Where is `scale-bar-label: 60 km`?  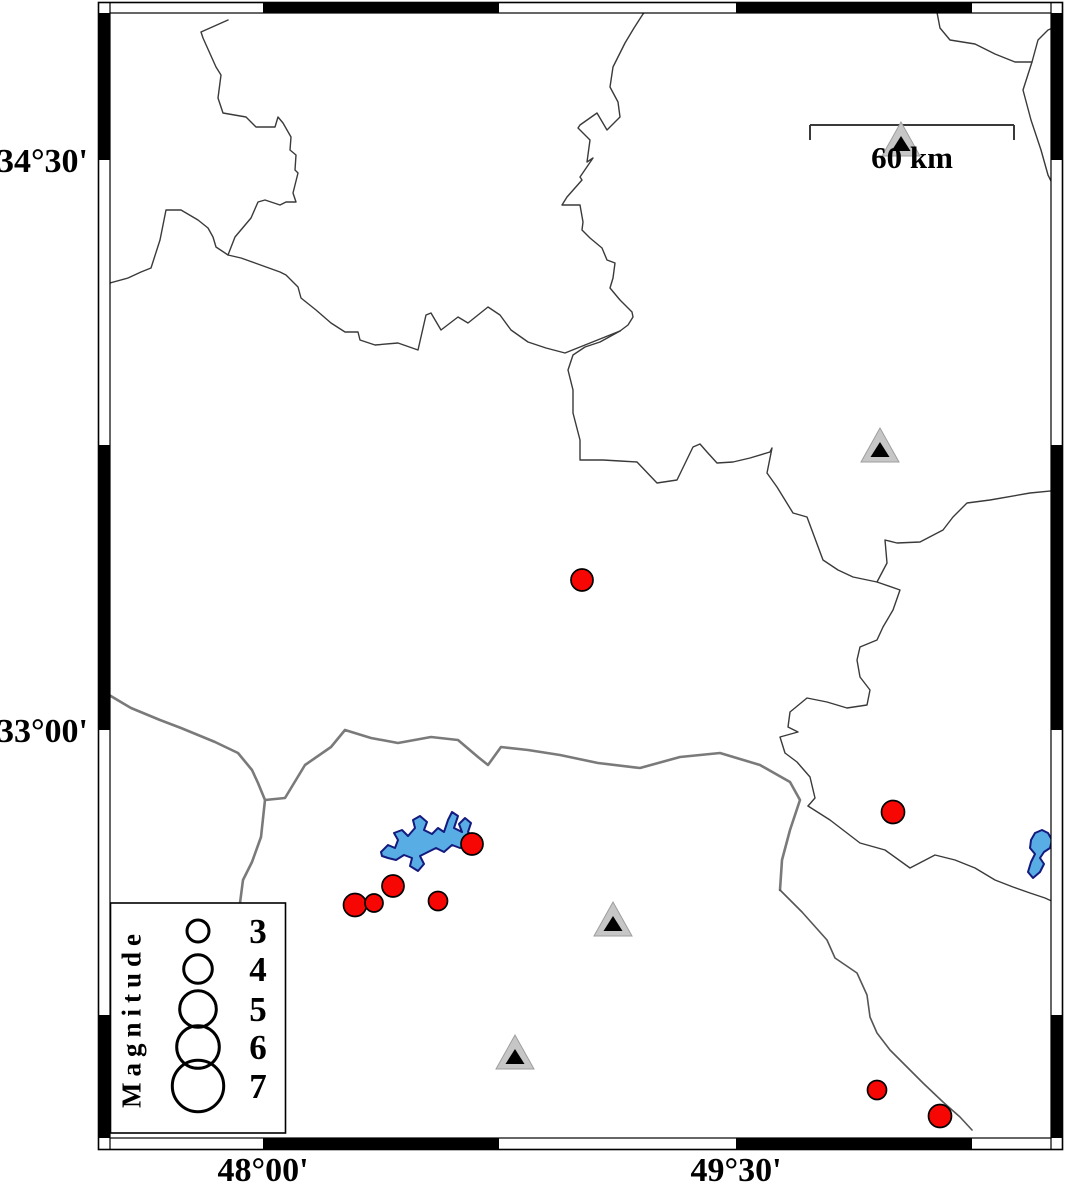
scale-bar-label: 60 km is located at coordinates (912, 157).